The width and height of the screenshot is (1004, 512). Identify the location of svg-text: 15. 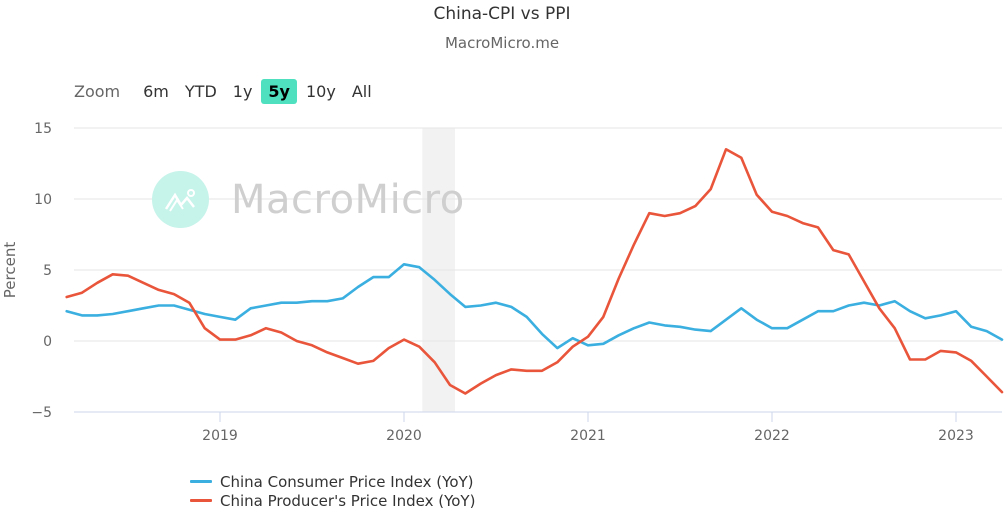
(43, 129).